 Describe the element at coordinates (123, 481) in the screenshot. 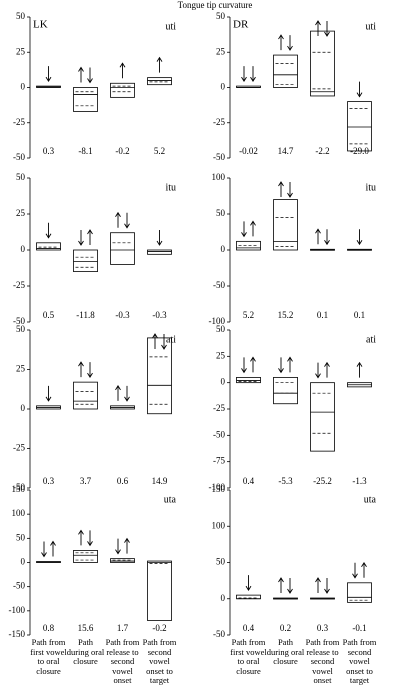

I see `mean-label: 0.6` at that location.